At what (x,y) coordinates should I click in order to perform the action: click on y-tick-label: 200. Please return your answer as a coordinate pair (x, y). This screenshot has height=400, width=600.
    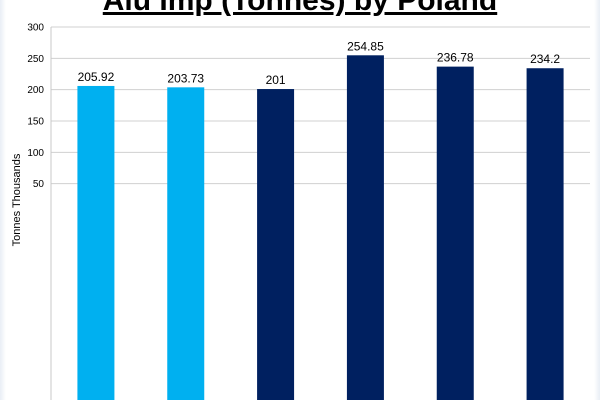
    Looking at the image, I should click on (35, 90).